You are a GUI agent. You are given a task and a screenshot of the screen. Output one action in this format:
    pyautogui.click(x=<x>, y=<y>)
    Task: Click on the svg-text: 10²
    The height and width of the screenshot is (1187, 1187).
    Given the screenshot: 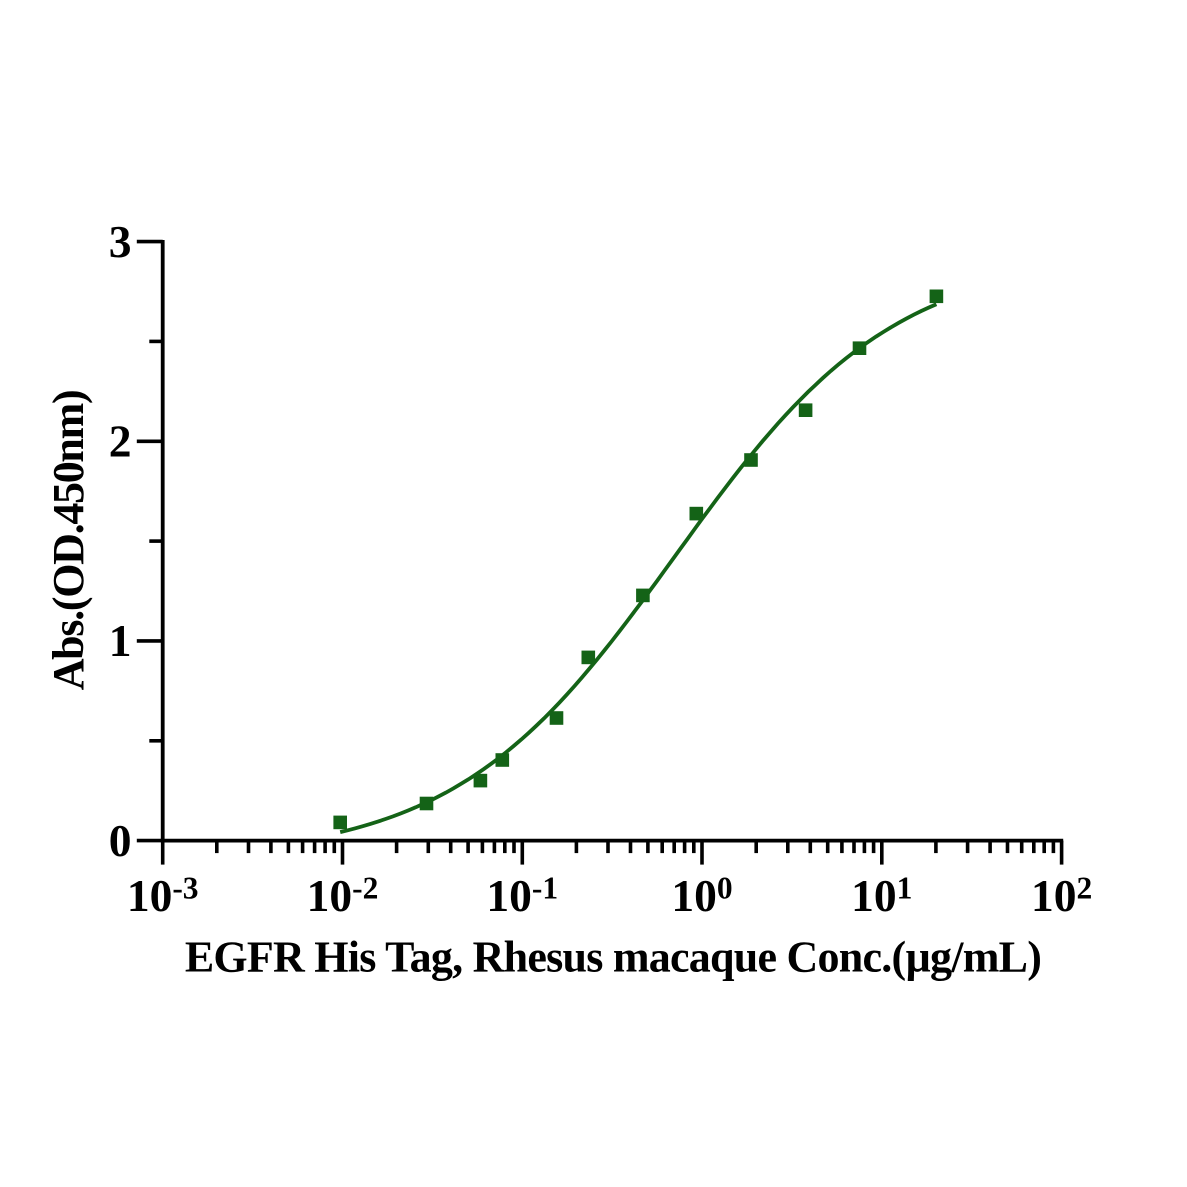 What is the action you would take?
    pyautogui.click(x=1061, y=895)
    